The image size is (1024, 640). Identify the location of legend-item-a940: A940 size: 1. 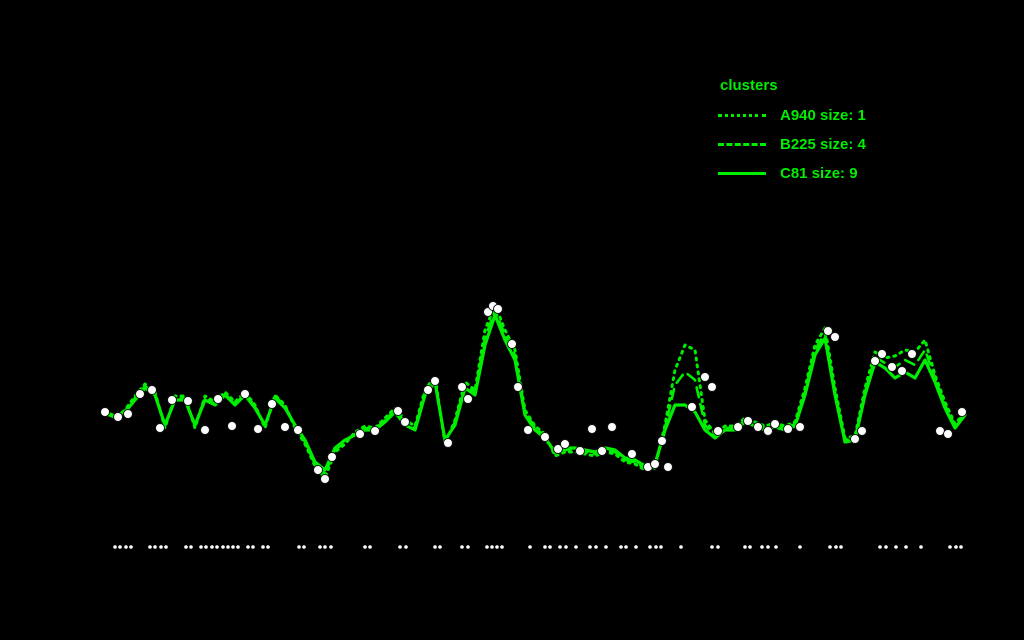
(792, 115).